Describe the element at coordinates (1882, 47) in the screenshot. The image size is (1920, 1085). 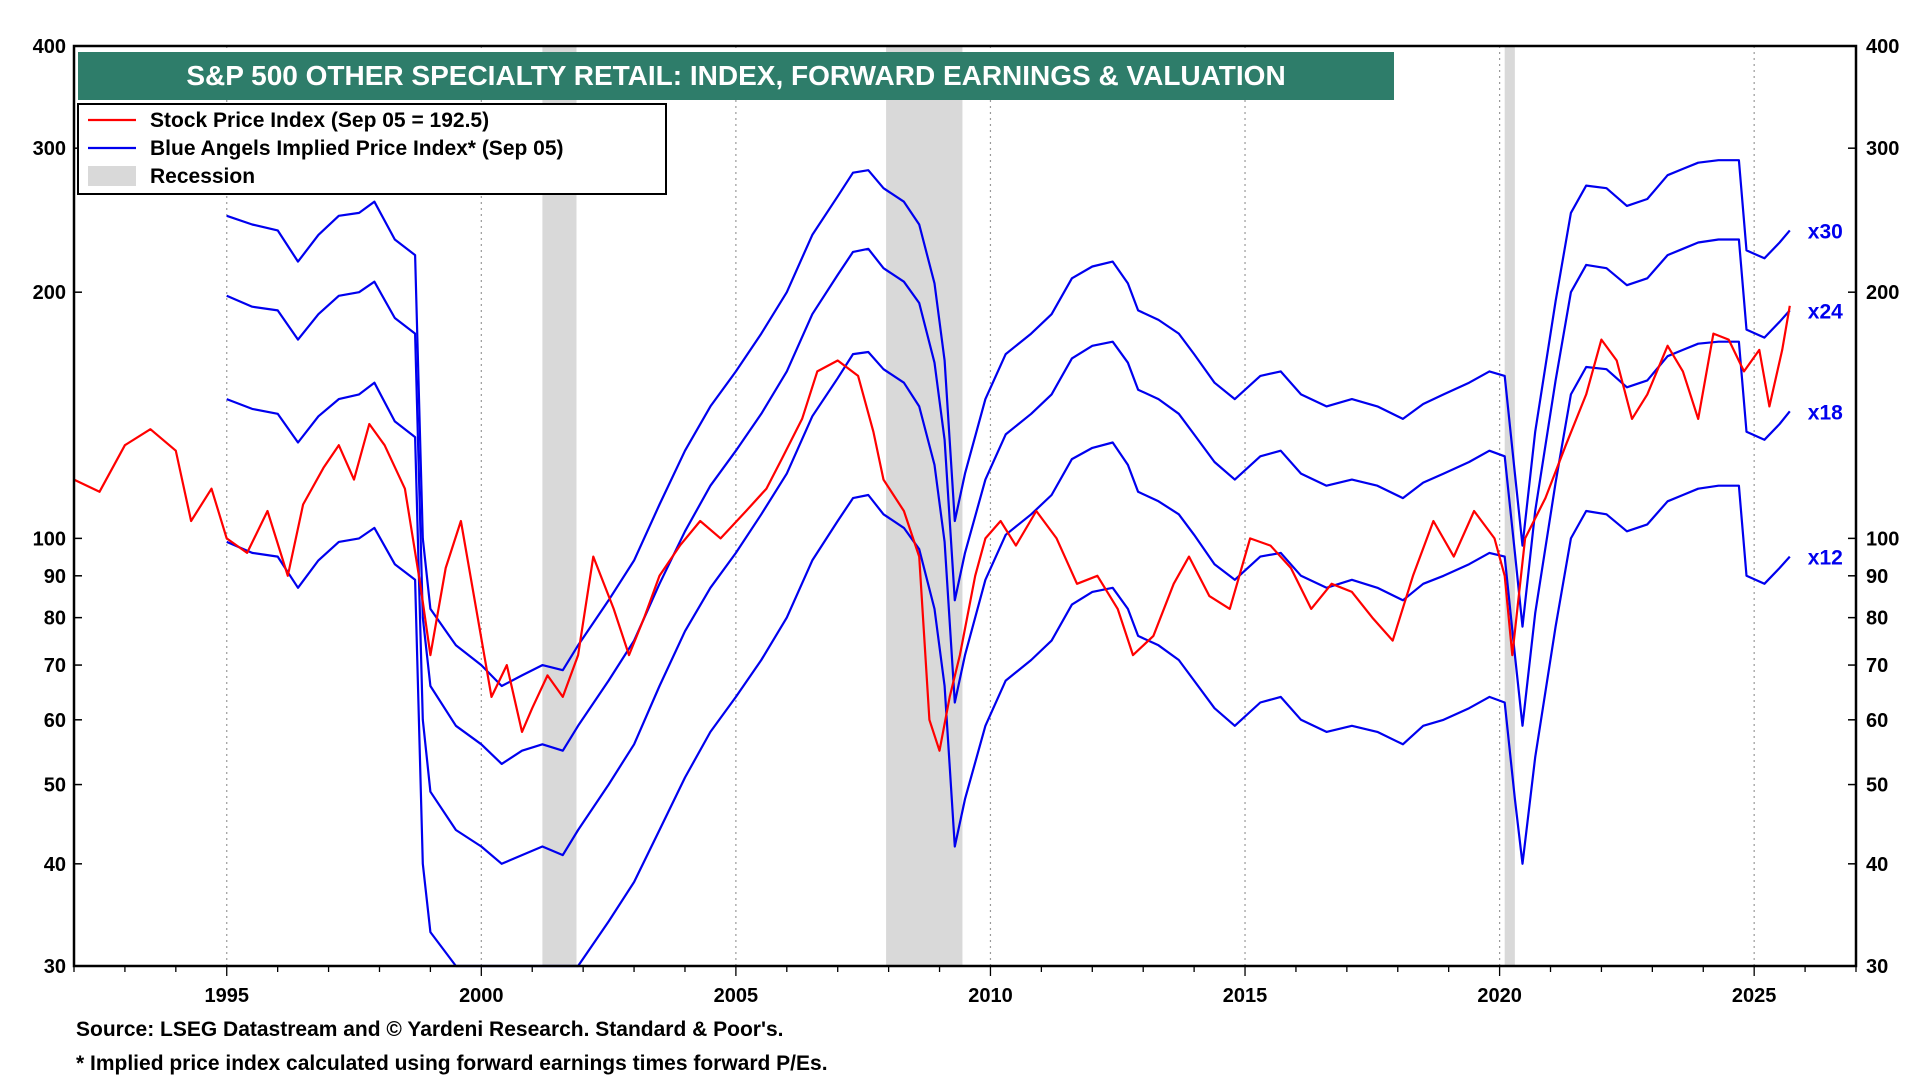
I see `y-tick-label-right-400: 400` at that location.